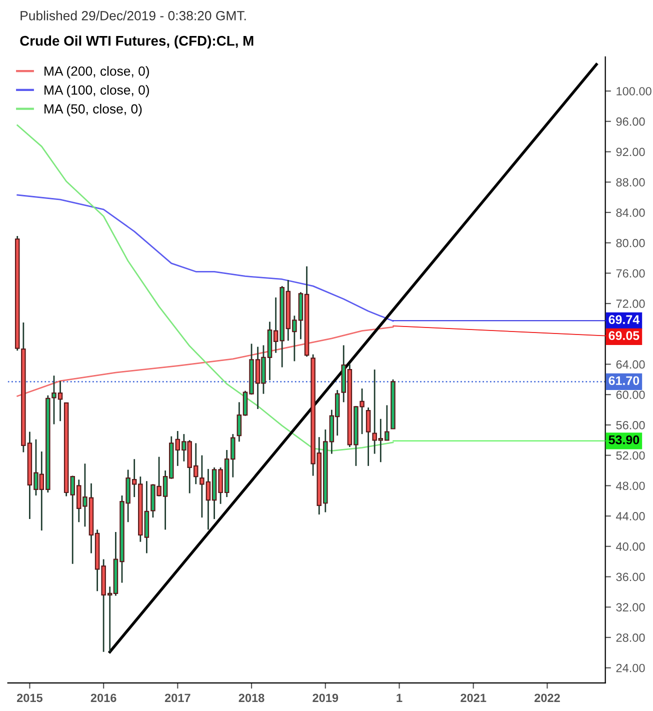 The image size is (653, 711). What do you see at coordinates (473, 698) in the screenshot?
I see `x-tick-label: 2021` at bounding box center [473, 698].